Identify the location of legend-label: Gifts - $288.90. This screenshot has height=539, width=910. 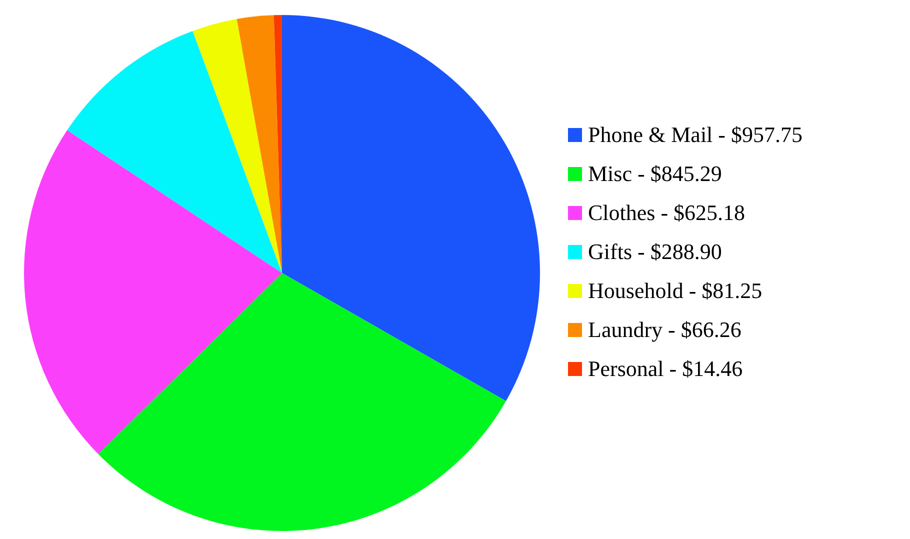
(655, 251).